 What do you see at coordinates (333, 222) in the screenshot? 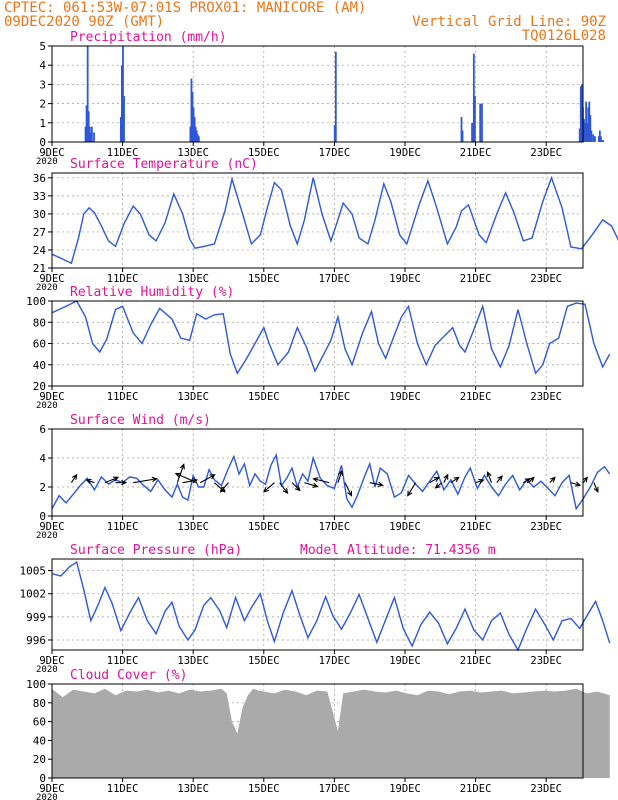
I see `temperature-panel` at bounding box center [333, 222].